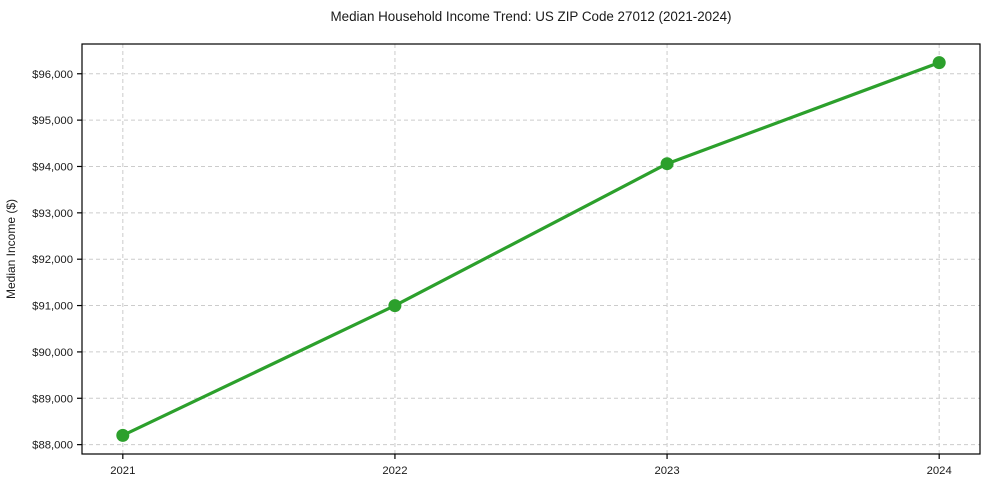 The image size is (989, 490). What do you see at coordinates (52, 75) in the screenshot?
I see `y-tick-label: $96,000` at bounding box center [52, 75].